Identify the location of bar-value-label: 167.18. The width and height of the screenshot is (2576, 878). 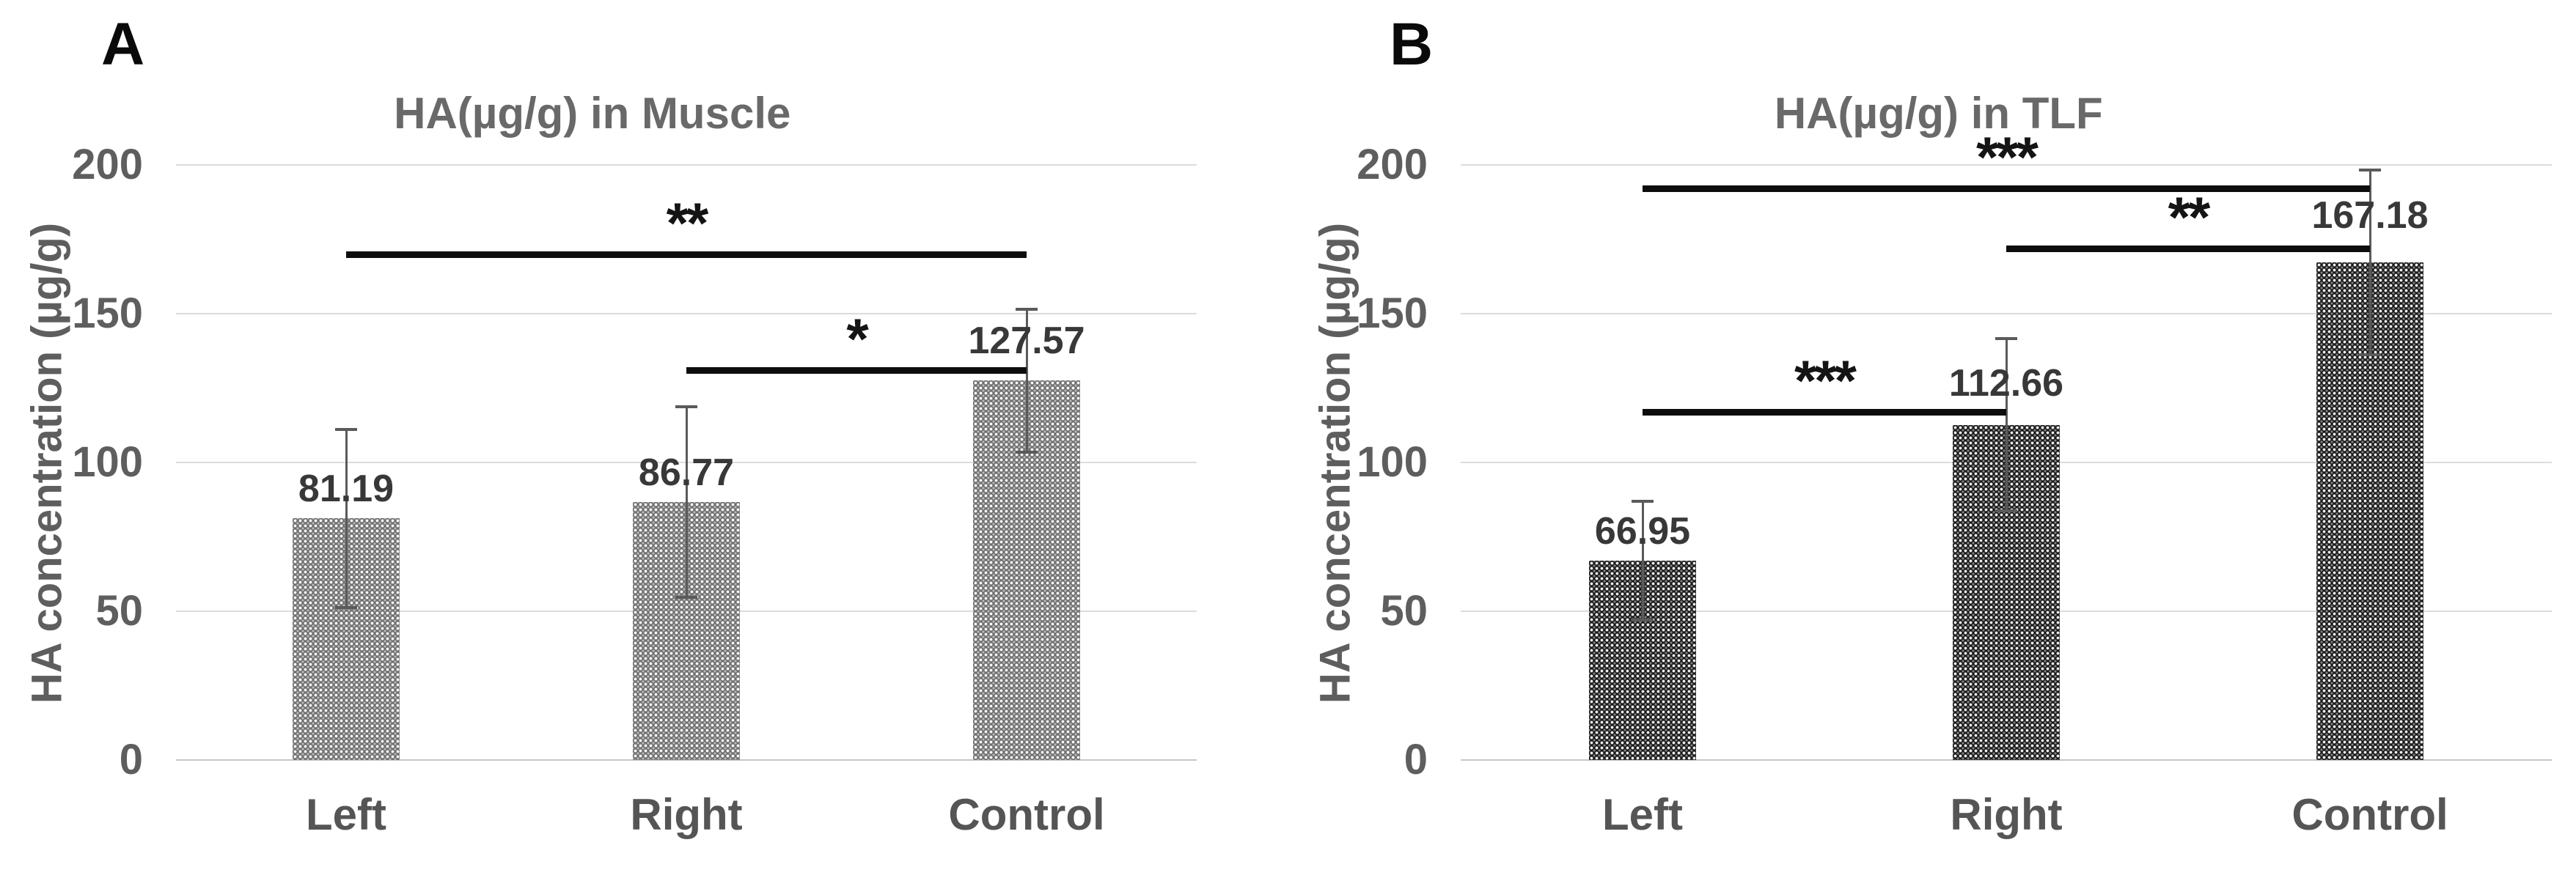
(2370, 215).